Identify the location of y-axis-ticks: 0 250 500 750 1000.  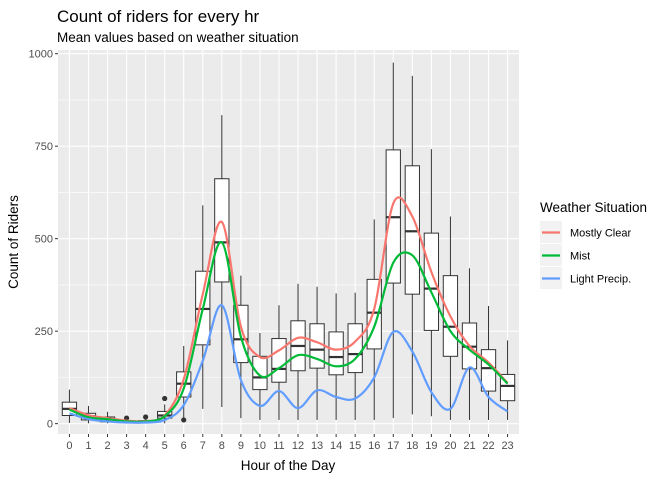
(43, 240).